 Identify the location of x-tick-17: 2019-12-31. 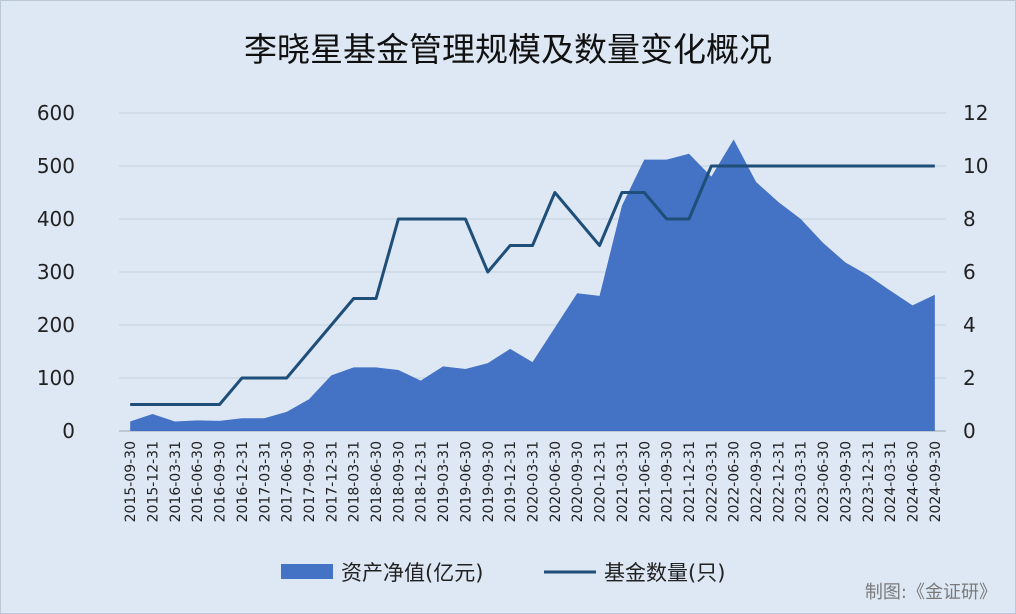
(511, 481).